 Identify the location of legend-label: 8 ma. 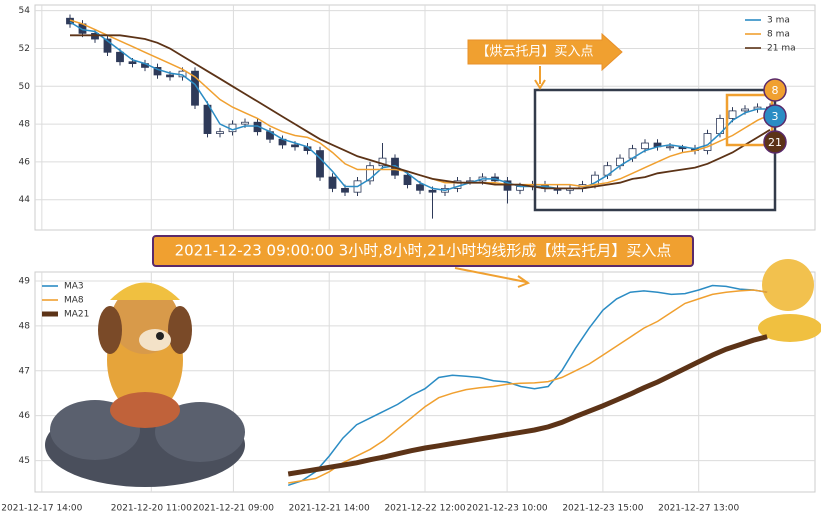
(778, 35).